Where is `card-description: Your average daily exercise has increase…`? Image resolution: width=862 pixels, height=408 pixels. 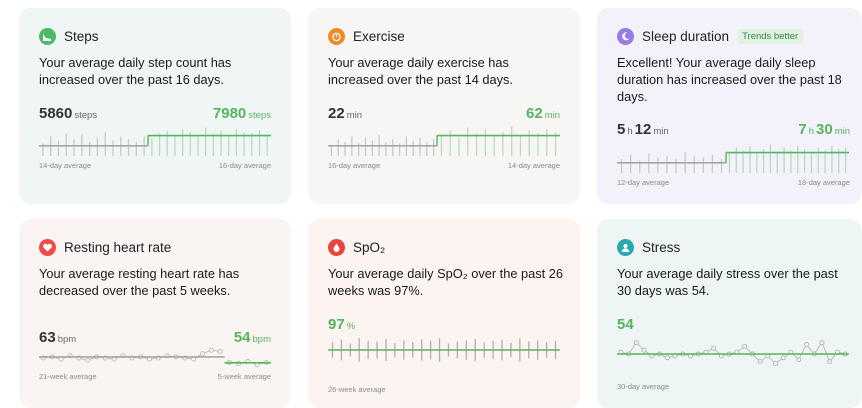
card-description: Your average daily exercise has increase… is located at coordinates (420, 71).